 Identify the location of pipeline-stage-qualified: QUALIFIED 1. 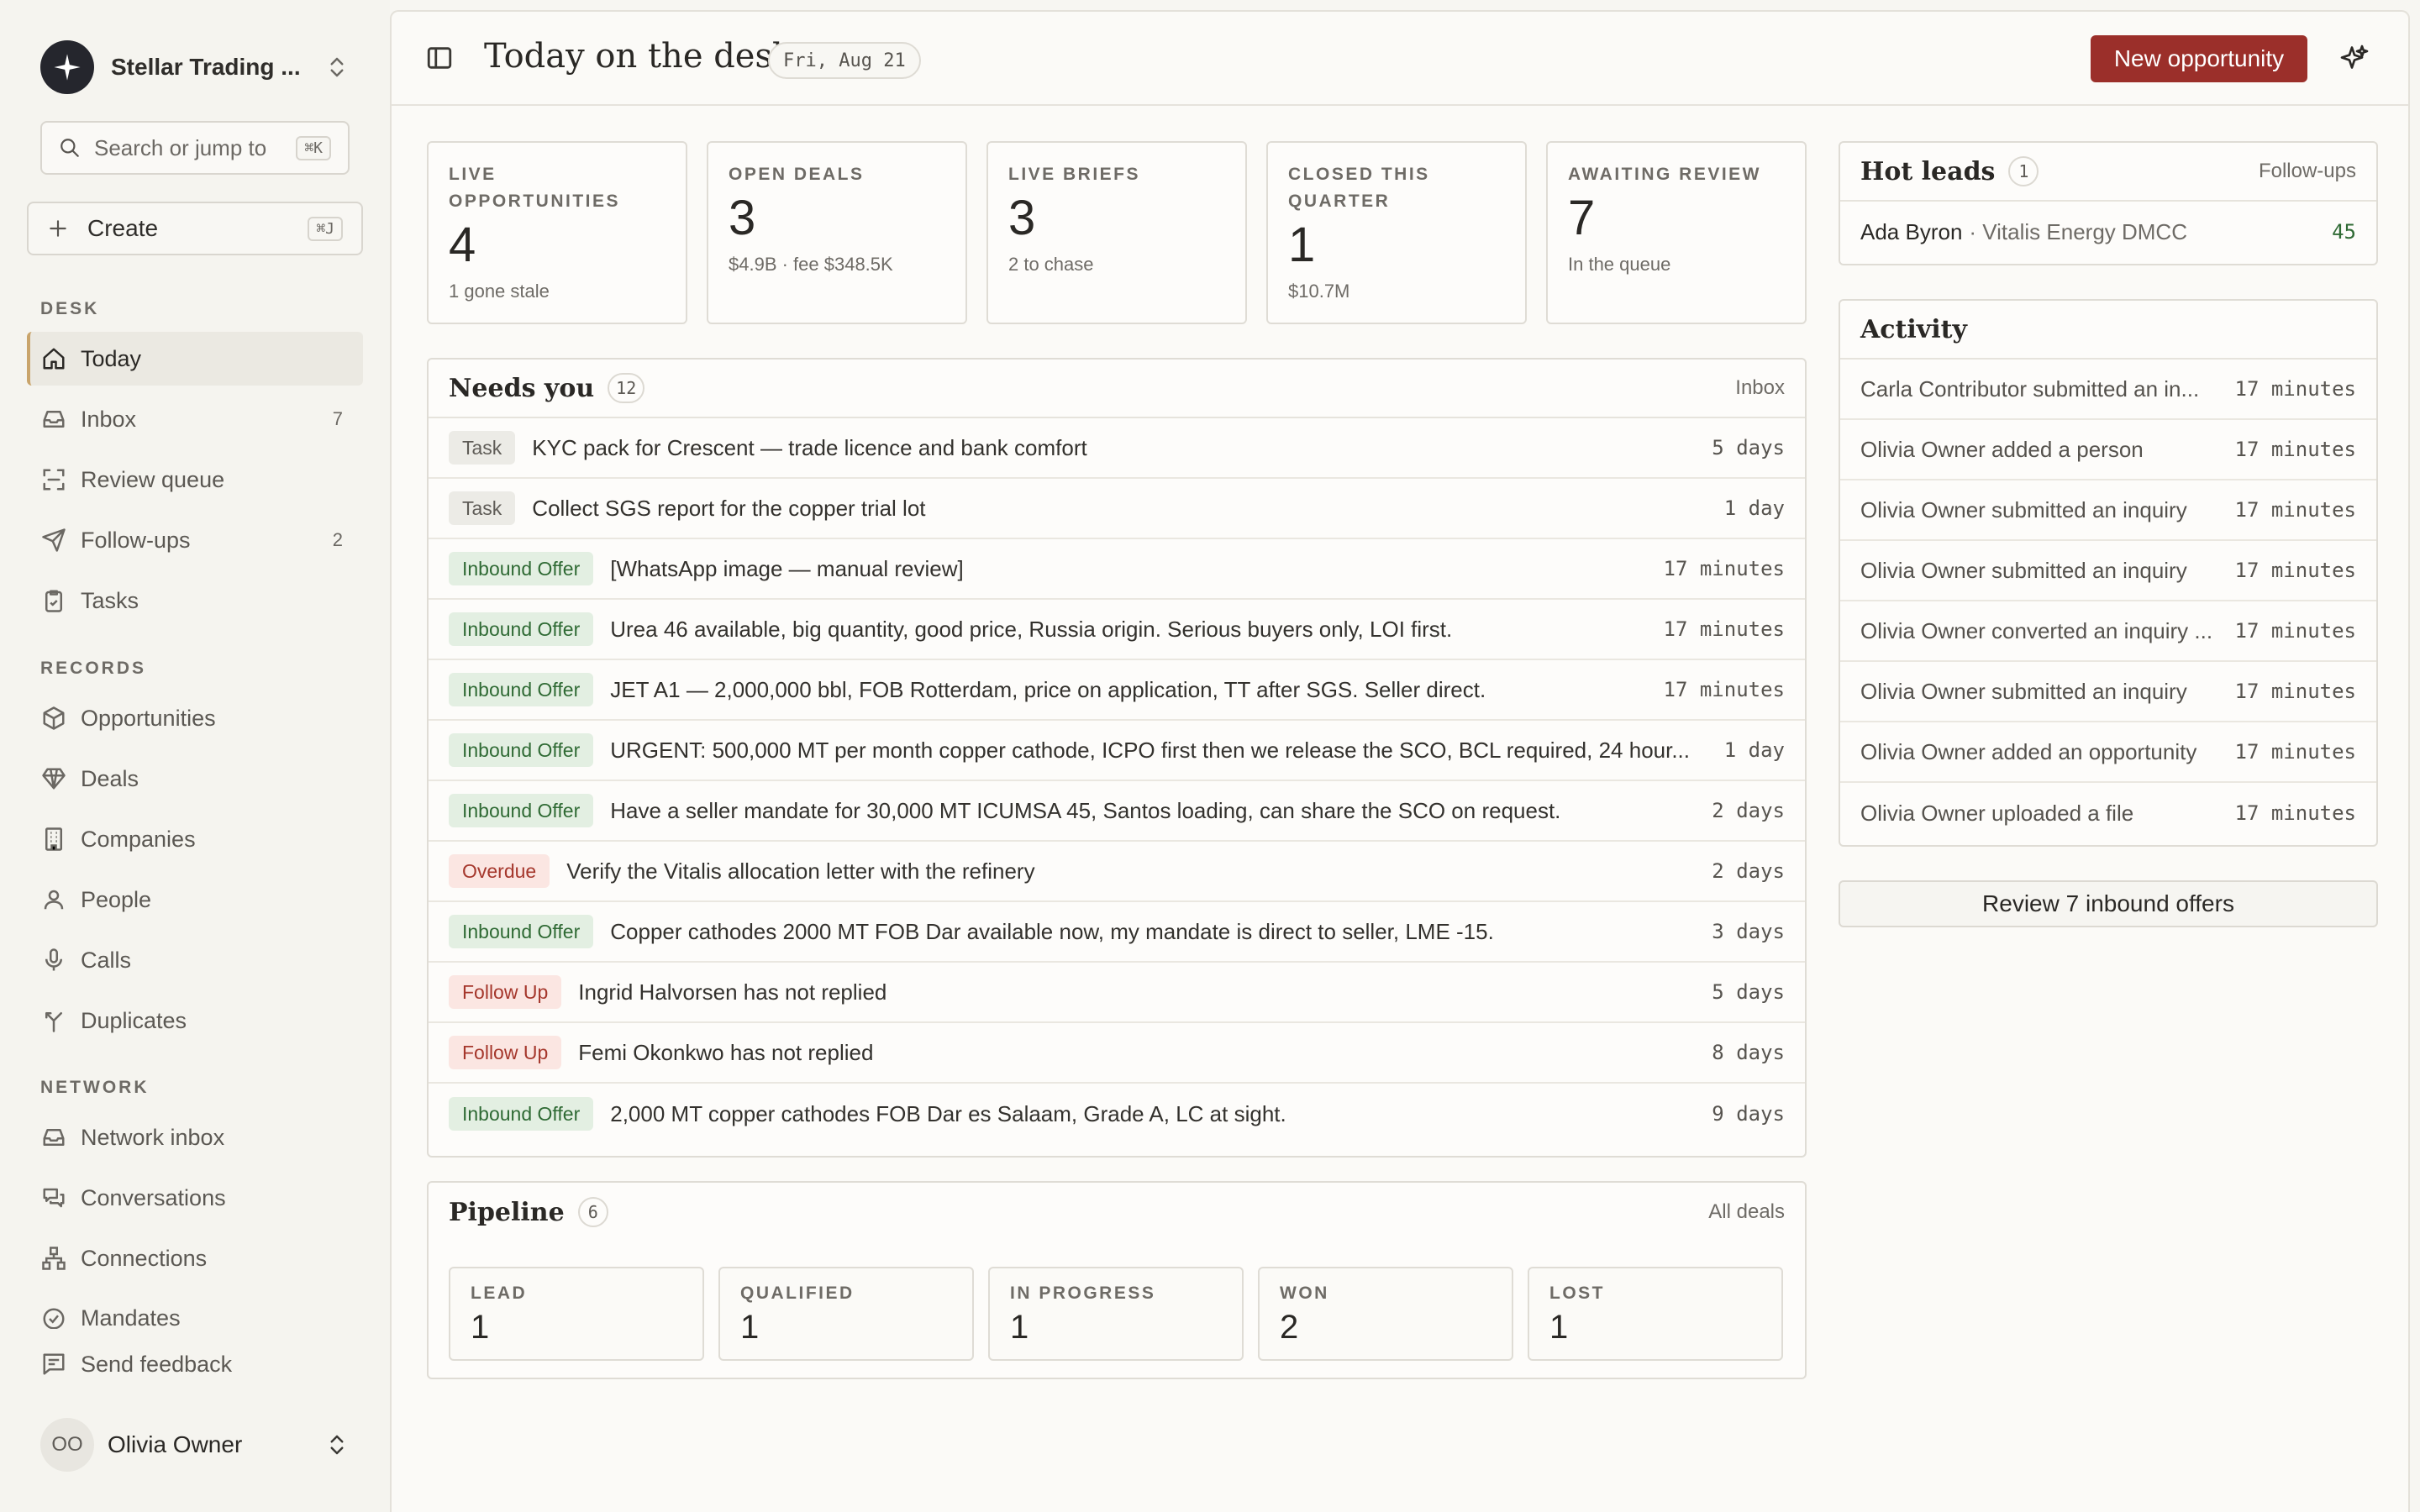
(846, 1314).